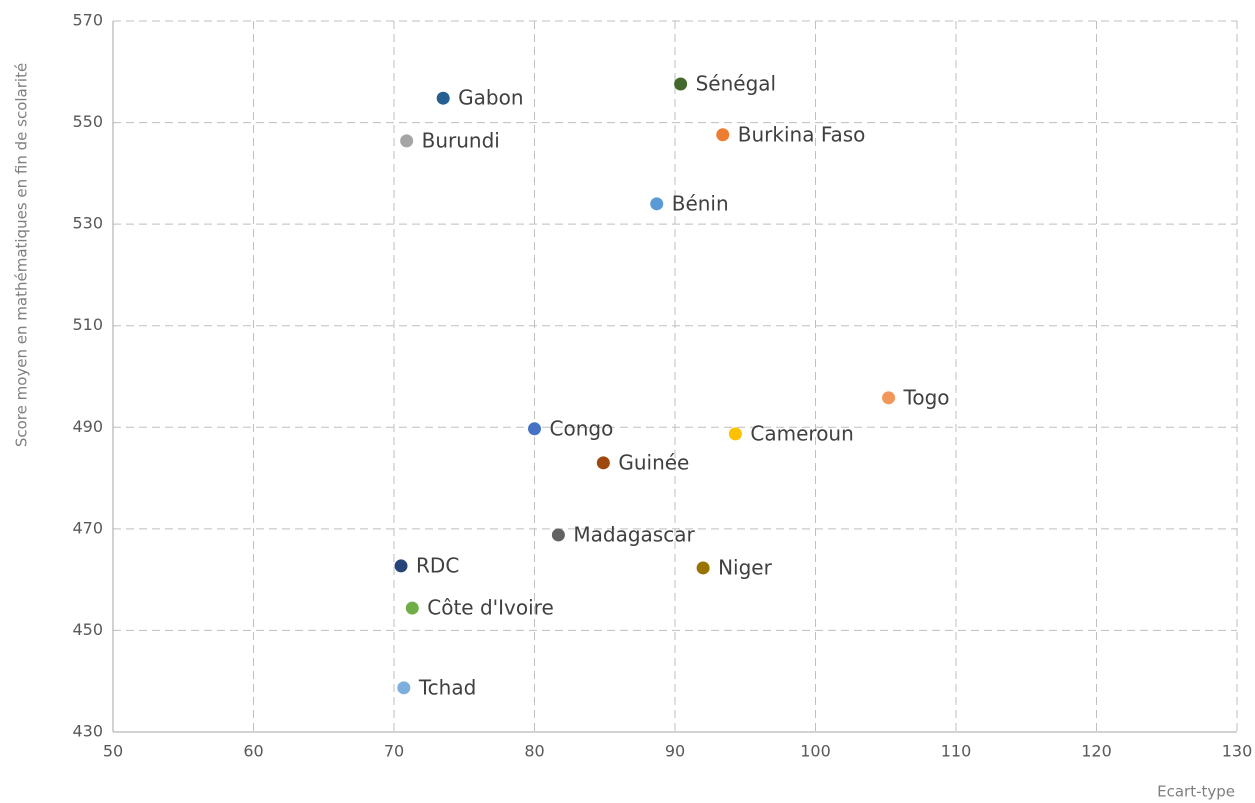 The height and width of the screenshot is (803, 1255). Describe the element at coordinates (801, 433) in the screenshot. I see `point-label: Cameroun` at that location.